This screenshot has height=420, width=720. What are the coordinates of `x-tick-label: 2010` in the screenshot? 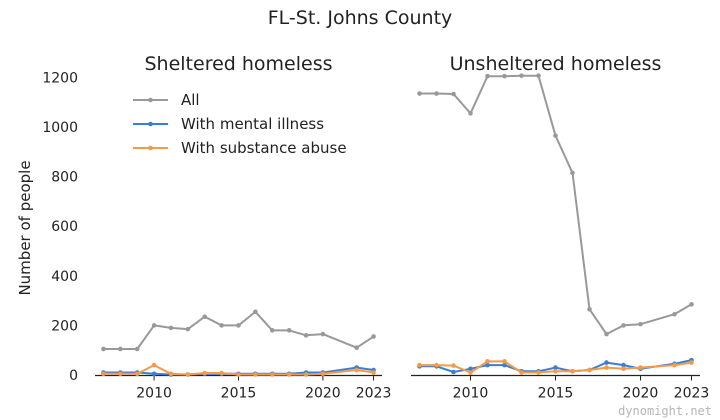 It's located at (154, 394).